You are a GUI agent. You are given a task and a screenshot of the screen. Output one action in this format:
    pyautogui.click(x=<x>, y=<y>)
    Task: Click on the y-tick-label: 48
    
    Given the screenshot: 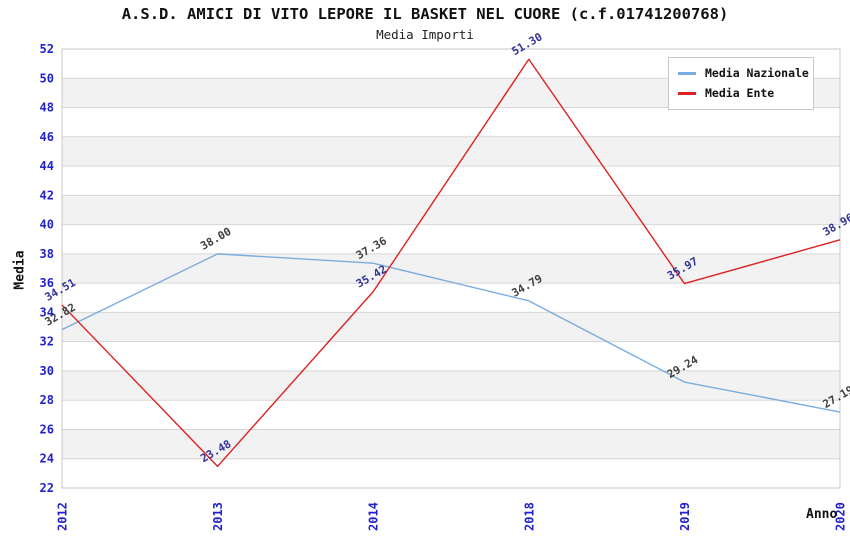 What is the action you would take?
    pyautogui.click(x=47, y=108)
    